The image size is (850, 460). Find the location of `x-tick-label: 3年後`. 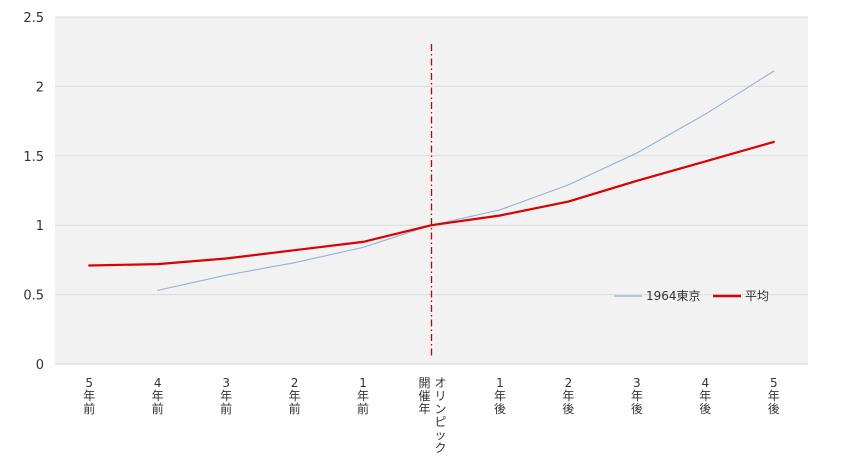

x-tick-label: 3年後 is located at coordinates (637, 396).